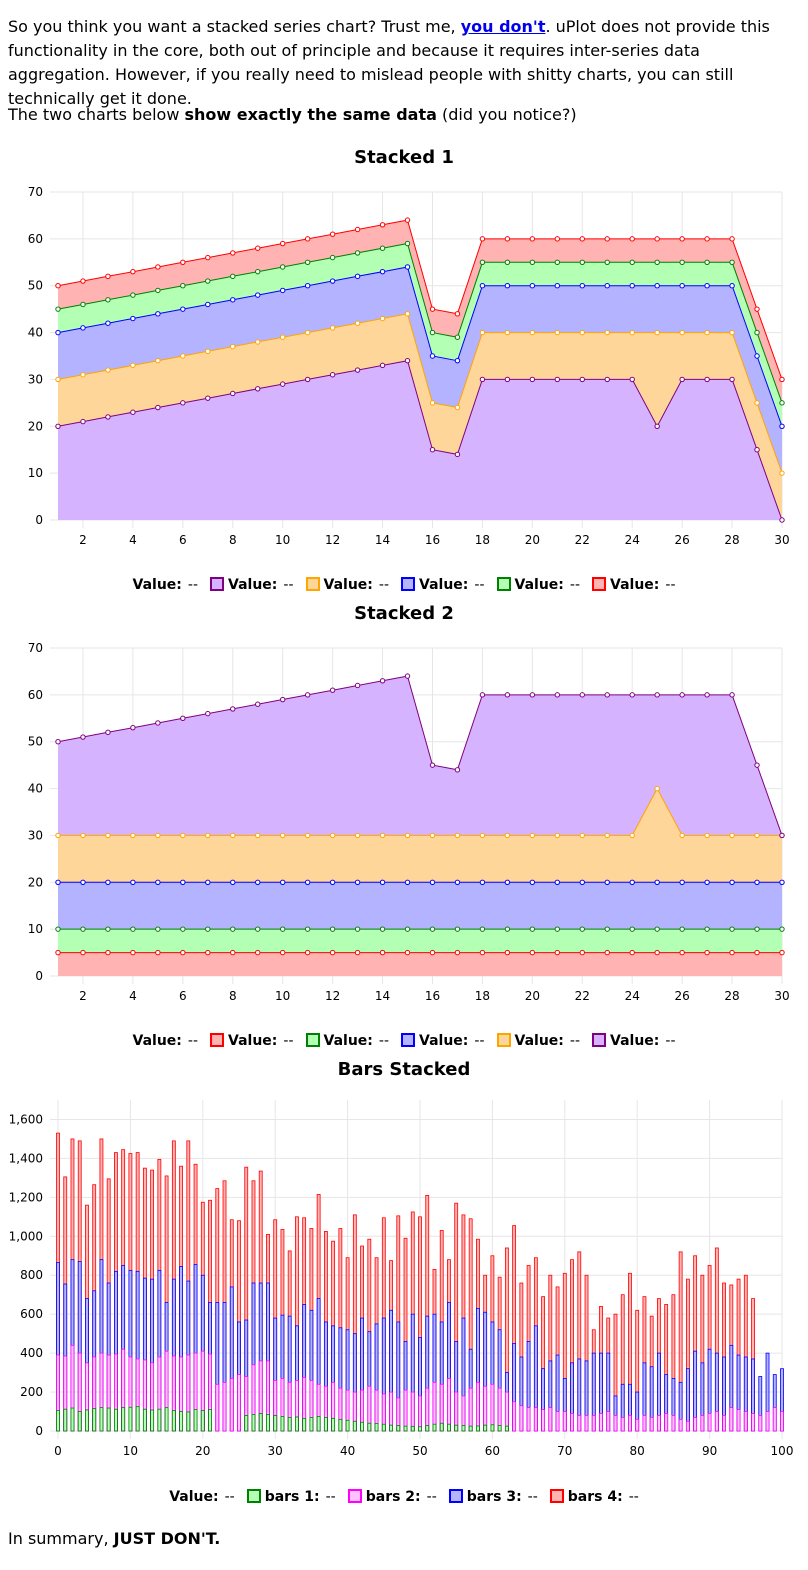 The height and width of the screenshot is (1570, 808). What do you see at coordinates (594, 1497) in the screenshot?
I see `legend-item: bars 4: --` at bounding box center [594, 1497].